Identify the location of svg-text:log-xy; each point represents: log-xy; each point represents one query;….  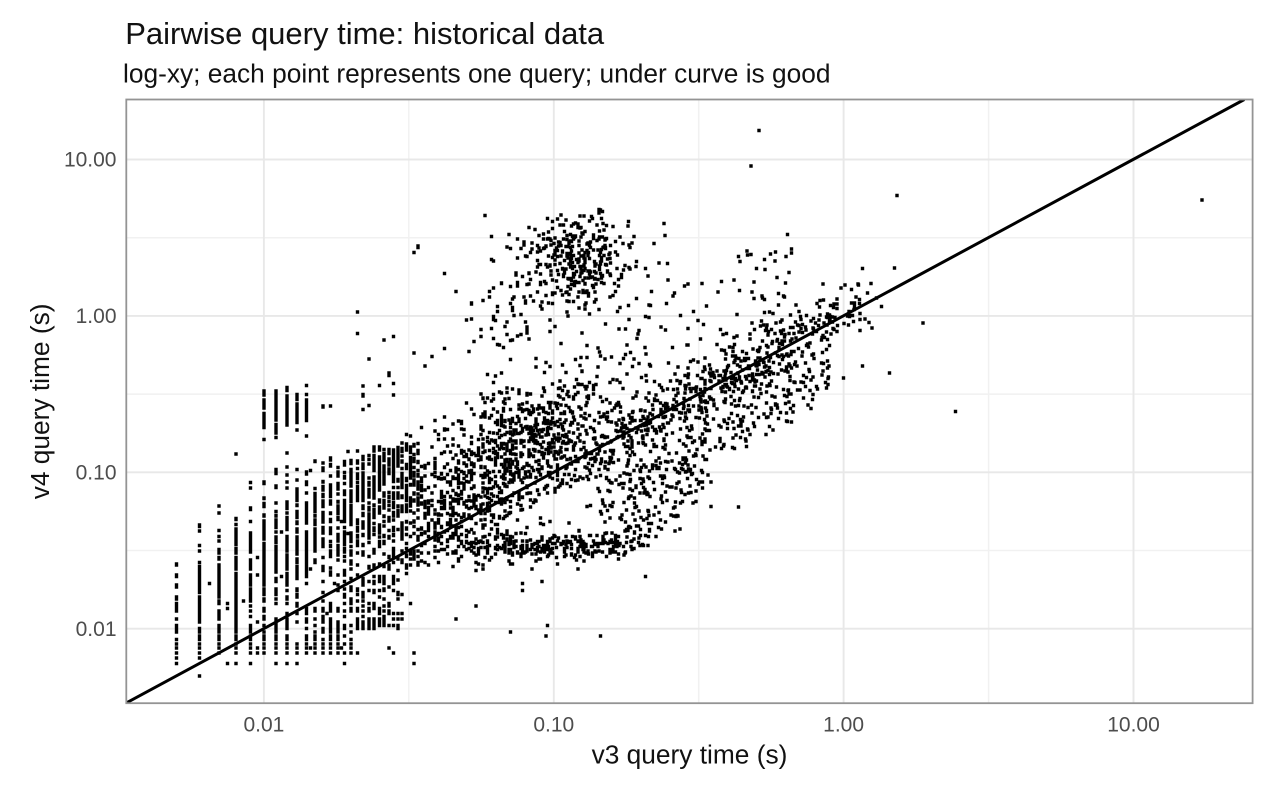
(477, 74).